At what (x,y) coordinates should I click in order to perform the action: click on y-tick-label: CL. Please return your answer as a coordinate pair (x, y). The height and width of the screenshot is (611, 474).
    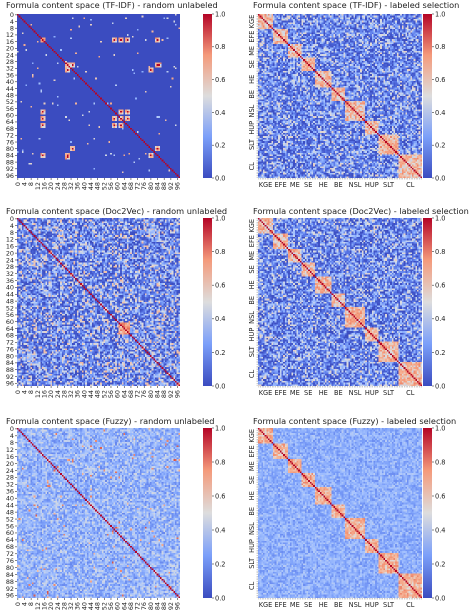
    Looking at the image, I should click on (252, 374).